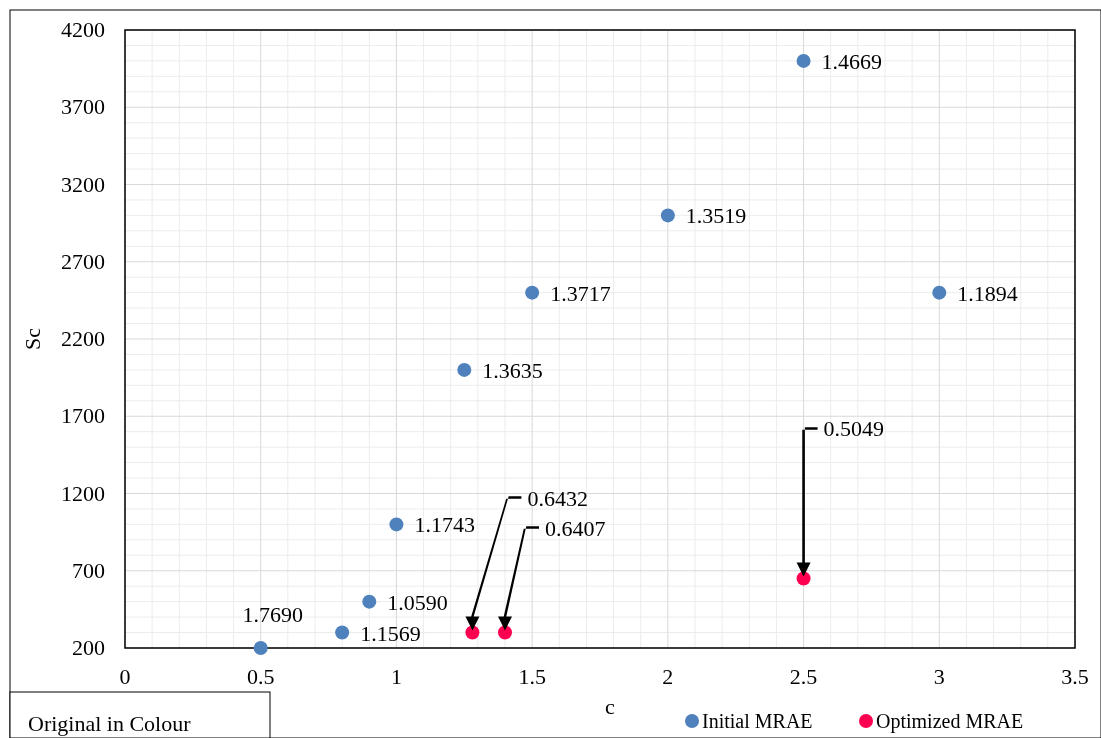  I want to click on legend-label: Optimized MRAE, so click(950, 721).